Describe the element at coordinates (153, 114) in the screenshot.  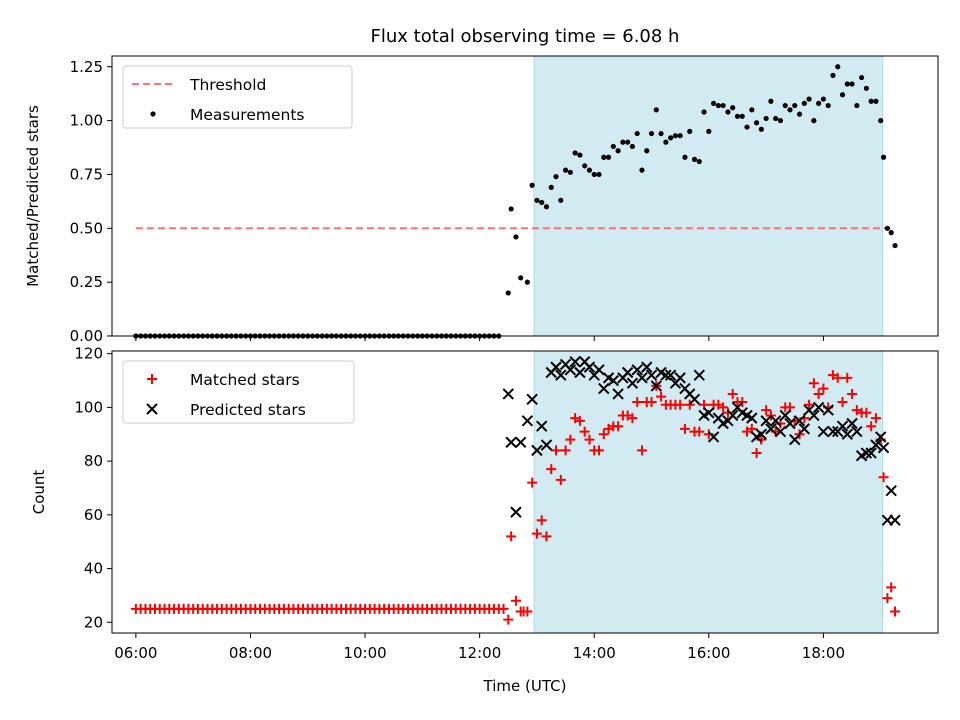
I see `legend-measurements-swatch` at that location.